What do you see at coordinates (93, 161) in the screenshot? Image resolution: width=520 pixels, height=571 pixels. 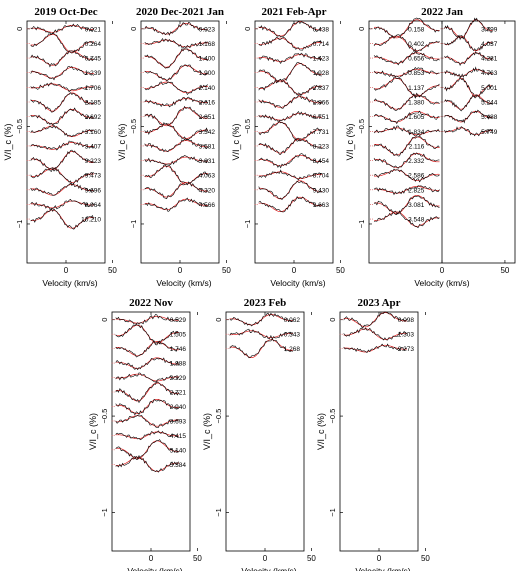 I see `rotational-phase-label: 9.223` at bounding box center [93, 161].